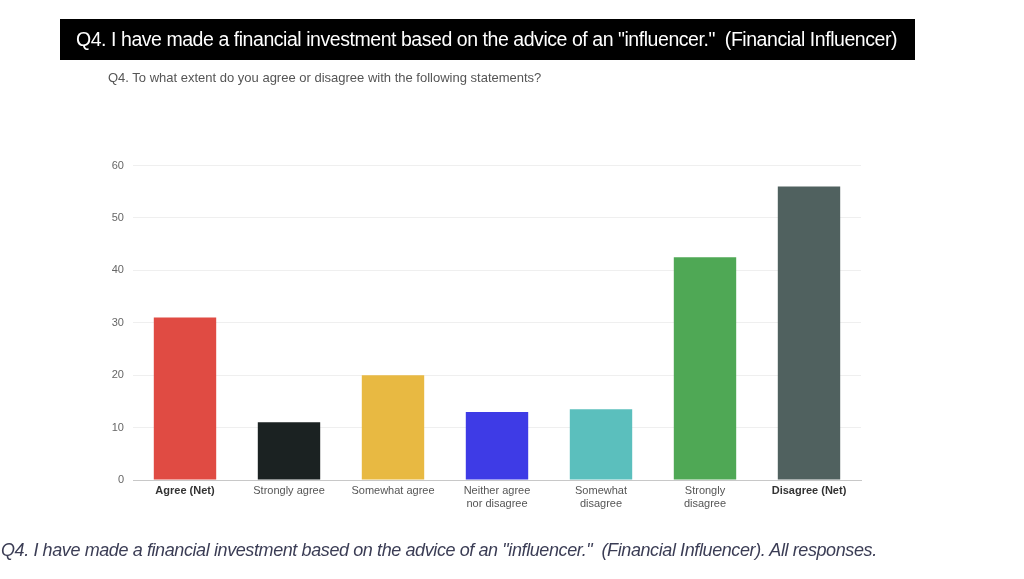  Describe the element at coordinates (117, 374) in the screenshot. I see `y-tick-label: 20` at that location.